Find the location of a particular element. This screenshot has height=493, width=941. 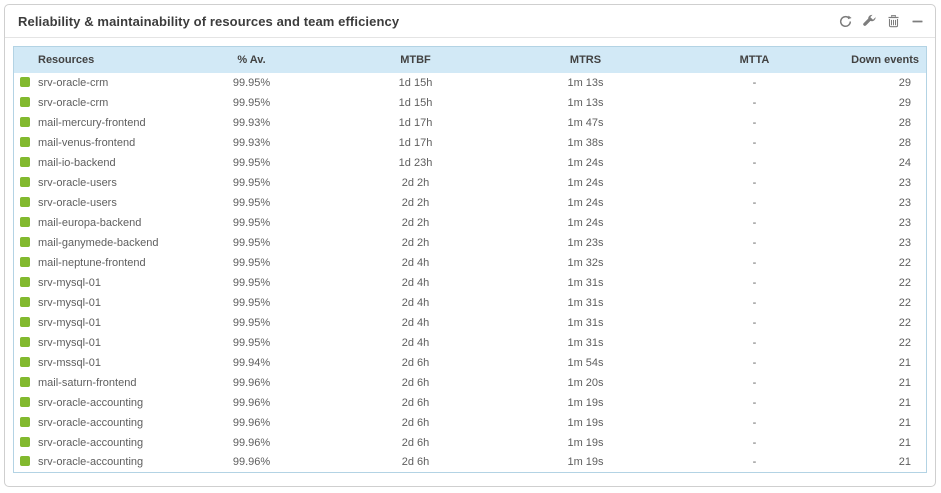

mtrs-cell: 1m 20s is located at coordinates (585, 382).